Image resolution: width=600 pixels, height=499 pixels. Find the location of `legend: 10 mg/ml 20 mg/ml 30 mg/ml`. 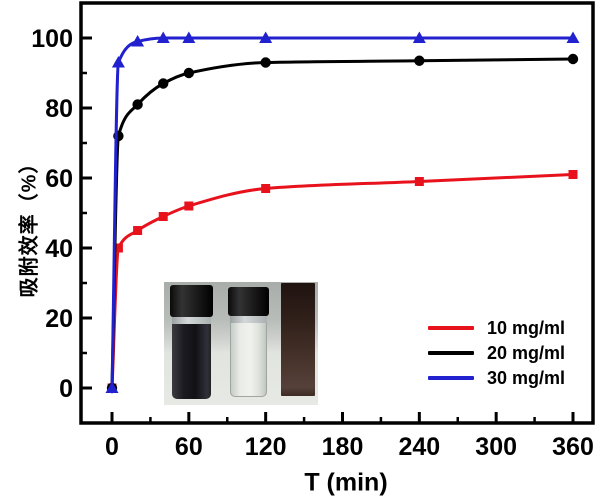

legend: 10 mg/ml 20 mg/ml 30 mg/ml is located at coordinates (496, 352).